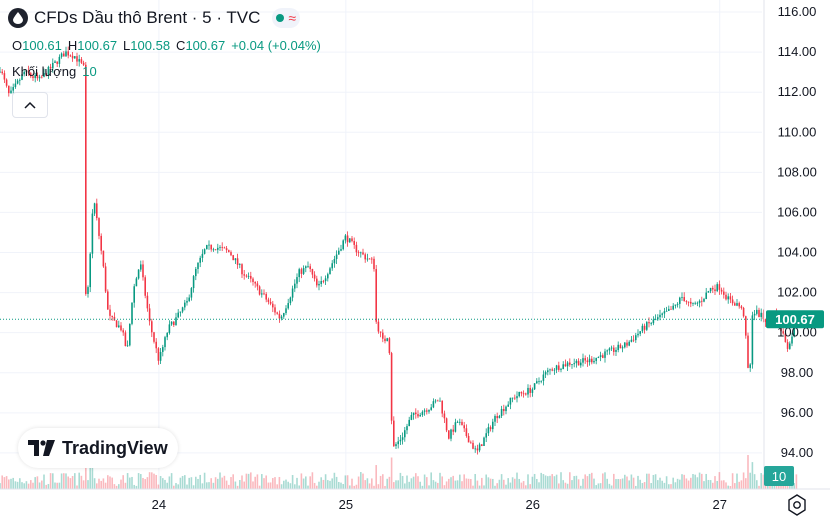 This screenshot has height=519, width=830. Describe the element at coordinates (18, 18) in the screenshot. I see `oil-drop-icon` at that location.